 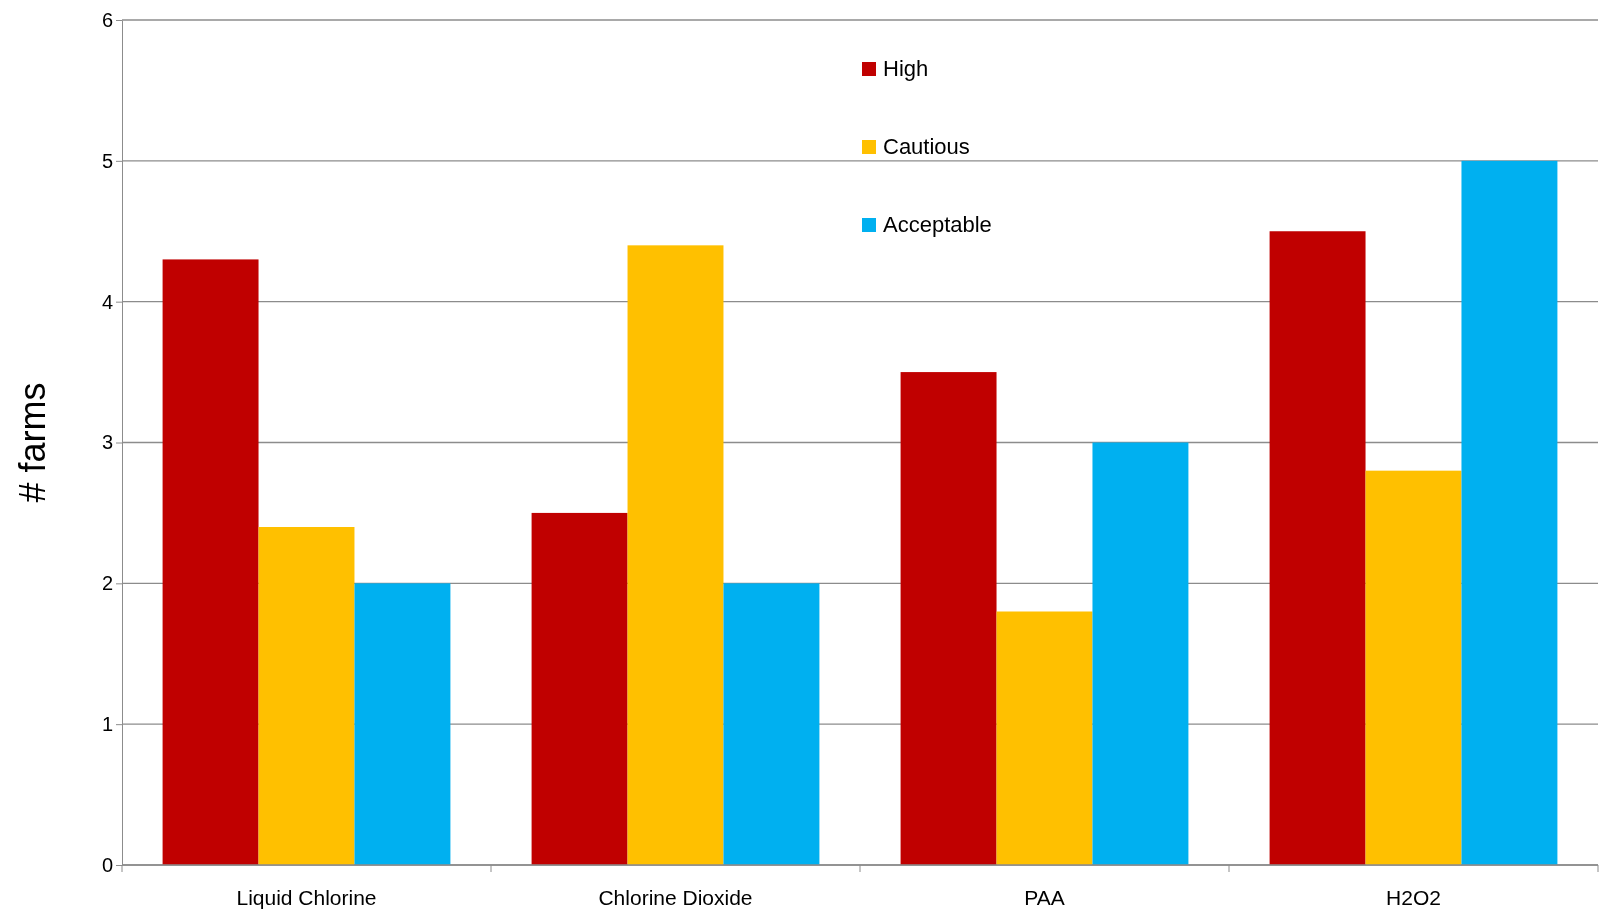 I want to click on legend-label: Acceptable, so click(x=937, y=224).